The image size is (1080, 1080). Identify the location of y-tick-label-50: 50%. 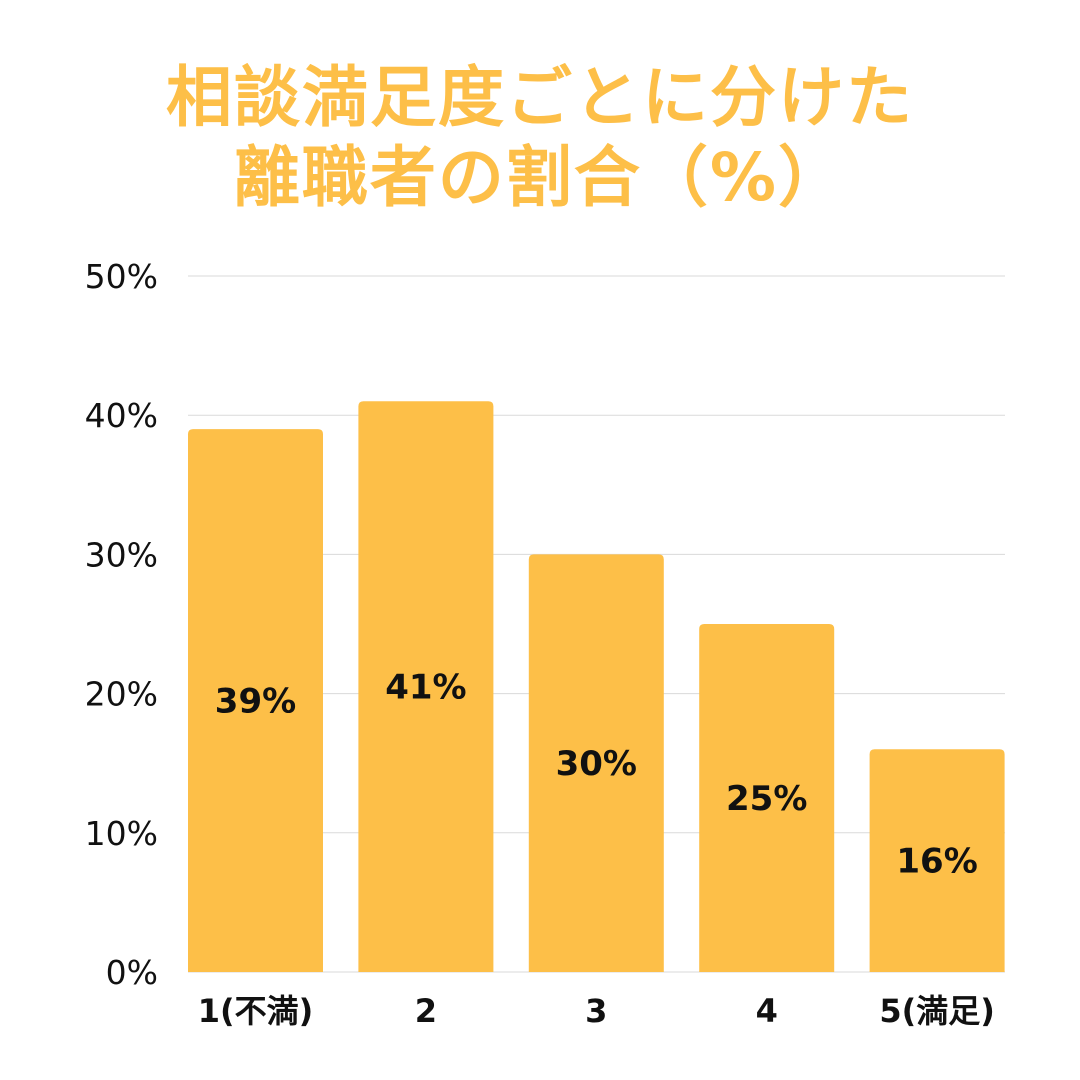
(121, 276).